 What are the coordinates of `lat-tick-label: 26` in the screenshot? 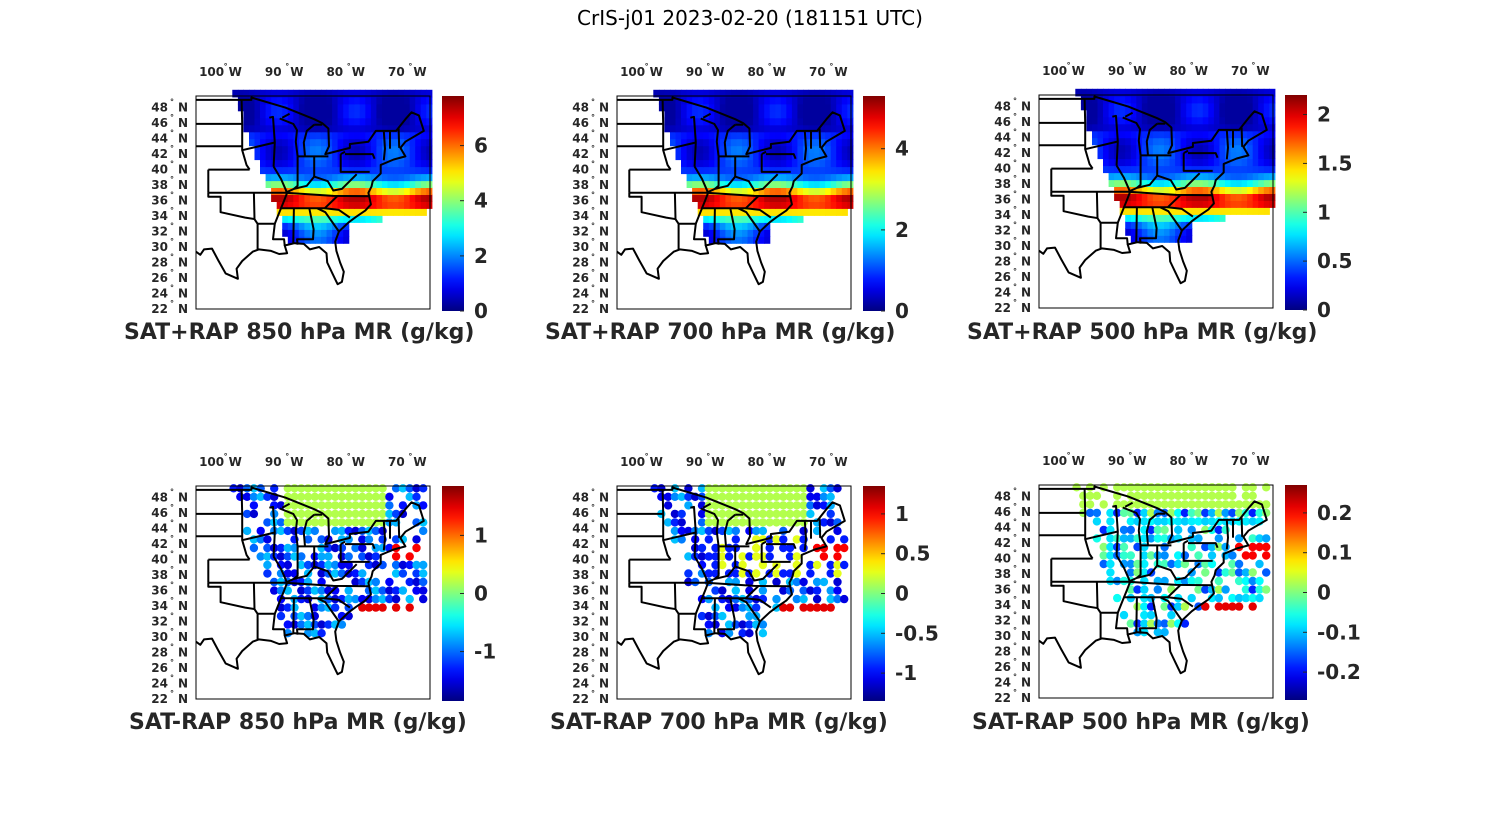 It's located at (1002, 667).